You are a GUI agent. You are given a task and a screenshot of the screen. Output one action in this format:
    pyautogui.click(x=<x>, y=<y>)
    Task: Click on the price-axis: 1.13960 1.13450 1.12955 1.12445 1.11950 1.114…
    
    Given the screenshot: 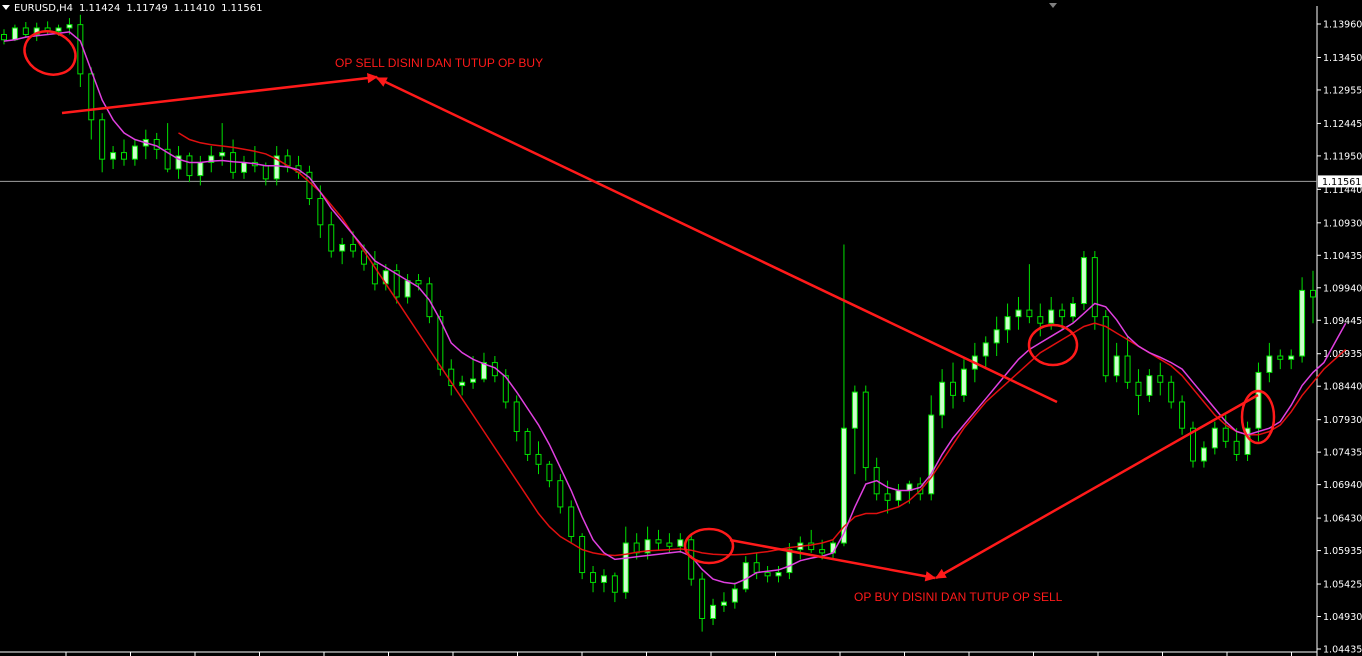 What is the action you would take?
    pyautogui.click(x=1339, y=338)
    